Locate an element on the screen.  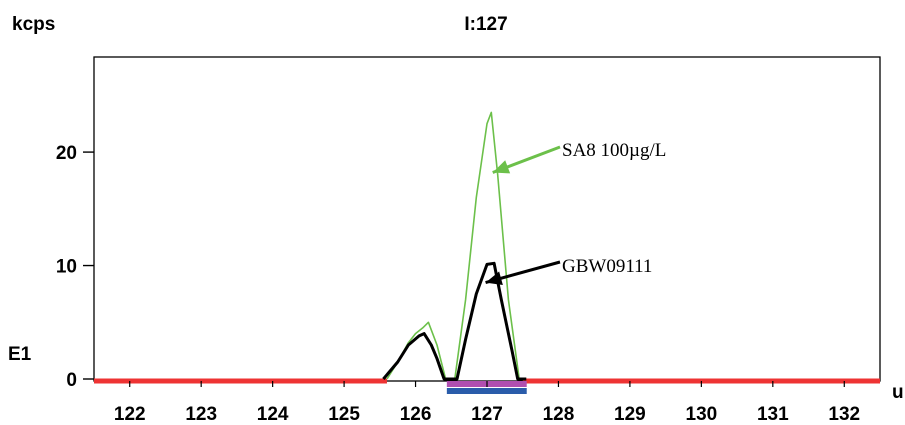
x-tick-label: 129 is located at coordinates (630, 414).